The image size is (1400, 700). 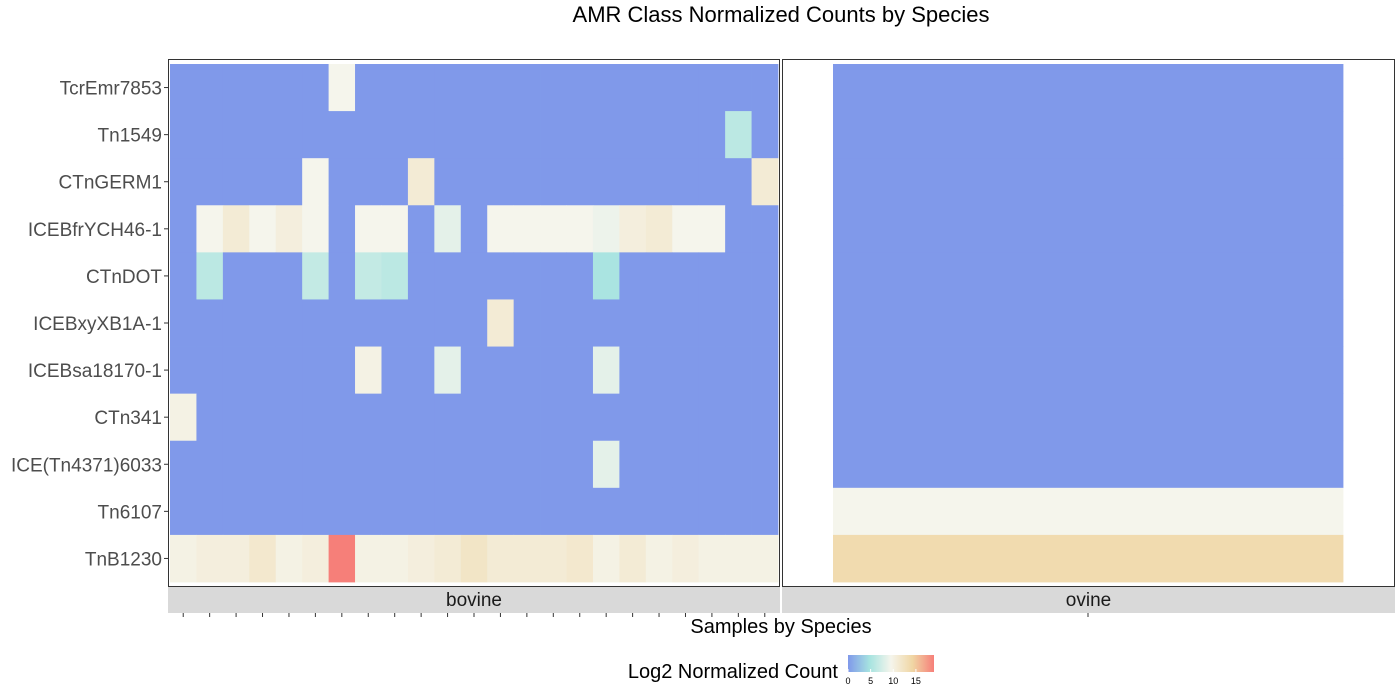 I want to click on row-label: CTnDOT, so click(x=124, y=277).